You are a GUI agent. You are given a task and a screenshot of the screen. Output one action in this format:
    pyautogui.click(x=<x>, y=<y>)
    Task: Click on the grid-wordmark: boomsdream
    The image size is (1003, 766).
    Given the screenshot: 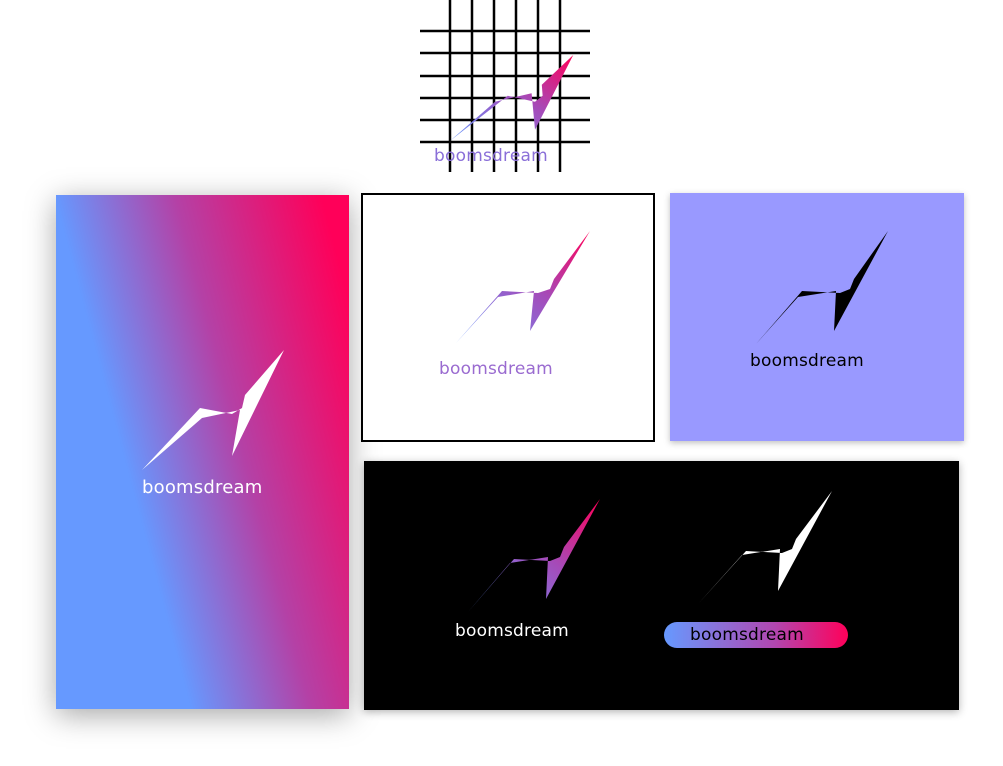 What is the action you would take?
    pyautogui.click(x=491, y=156)
    